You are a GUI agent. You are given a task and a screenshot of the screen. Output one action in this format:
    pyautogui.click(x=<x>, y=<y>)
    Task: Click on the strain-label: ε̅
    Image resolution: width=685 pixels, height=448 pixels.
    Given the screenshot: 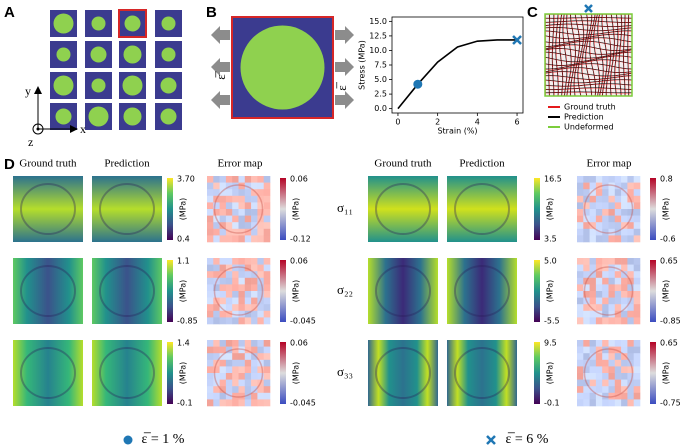 What is the action you would take?
    pyautogui.click(x=341, y=85)
    